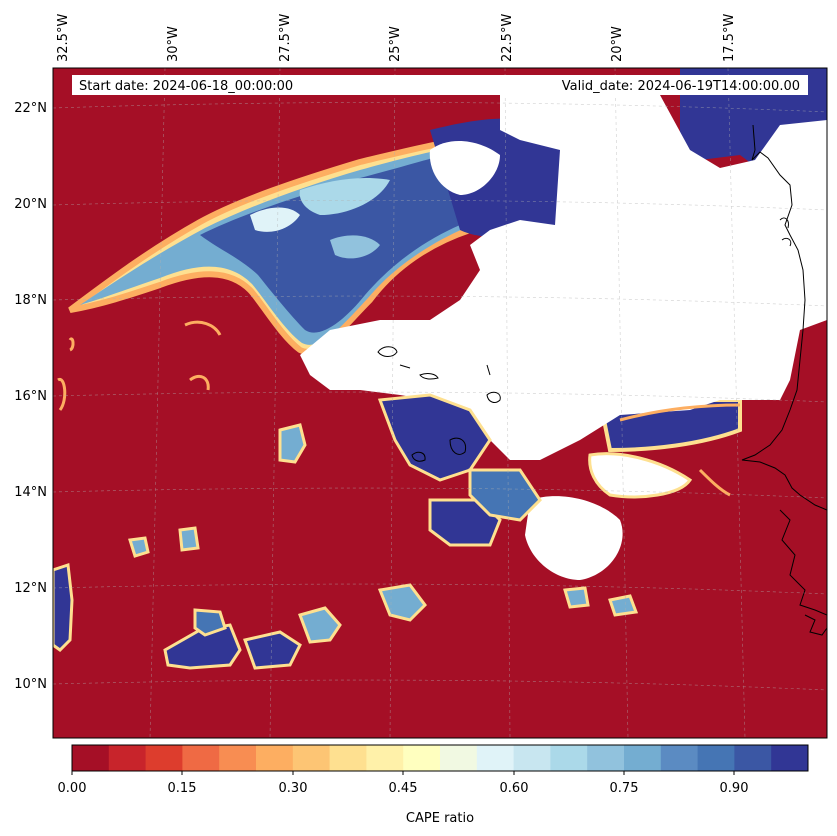 The height and width of the screenshot is (836, 837). What do you see at coordinates (514, 788) in the screenshot?
I see `colorbar-tick-4: 0.60` at bounding box center [514, 788].